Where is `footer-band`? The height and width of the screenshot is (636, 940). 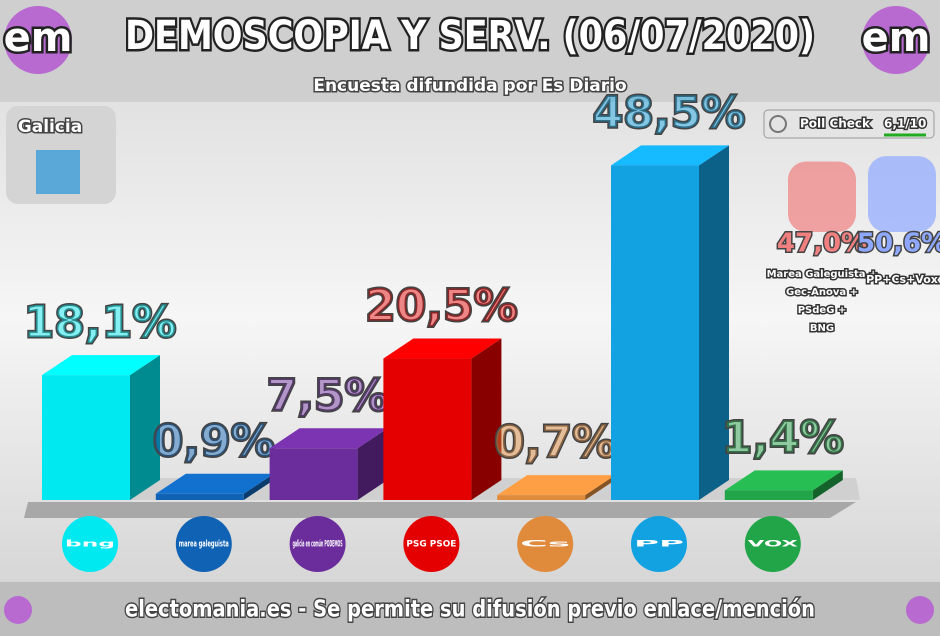
footer-band is located at coordinates (470, 609).